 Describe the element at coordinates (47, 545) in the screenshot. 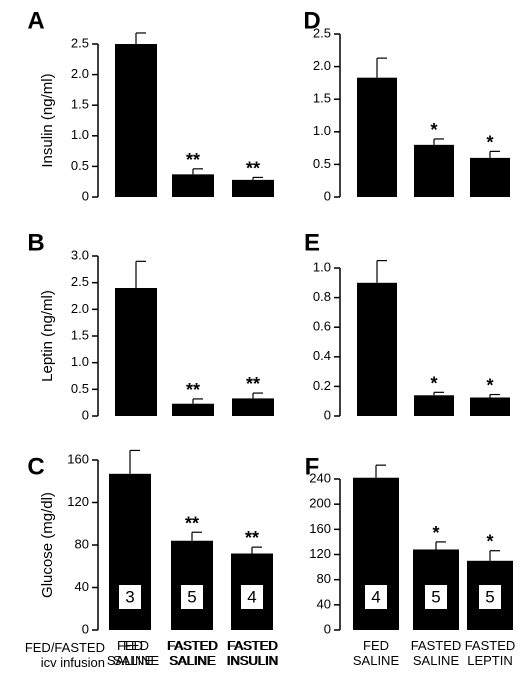

I see `y-axis-title: Glucose (mg/dl)` at that location.